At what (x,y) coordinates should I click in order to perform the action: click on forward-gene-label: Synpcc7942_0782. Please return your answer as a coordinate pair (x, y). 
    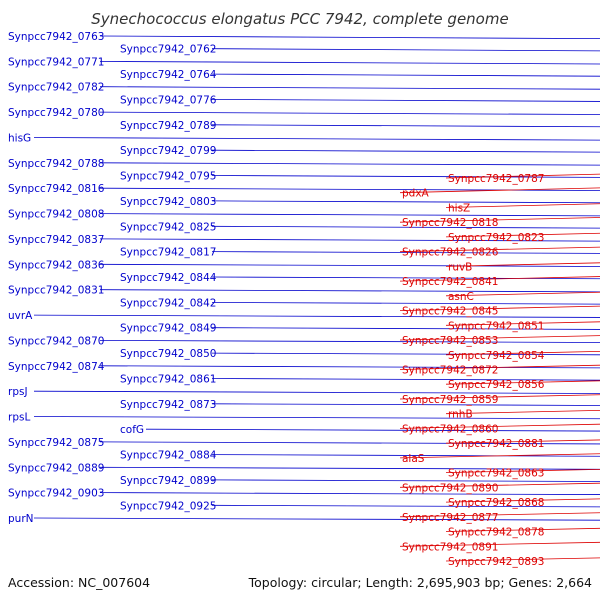
    Looking at the image, I should click on (56, 88).